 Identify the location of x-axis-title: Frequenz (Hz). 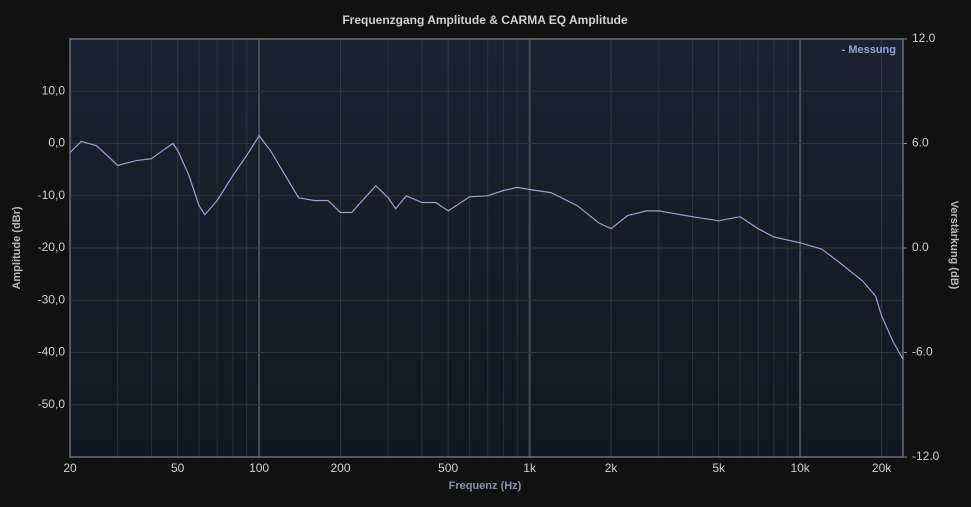
(485, 486).